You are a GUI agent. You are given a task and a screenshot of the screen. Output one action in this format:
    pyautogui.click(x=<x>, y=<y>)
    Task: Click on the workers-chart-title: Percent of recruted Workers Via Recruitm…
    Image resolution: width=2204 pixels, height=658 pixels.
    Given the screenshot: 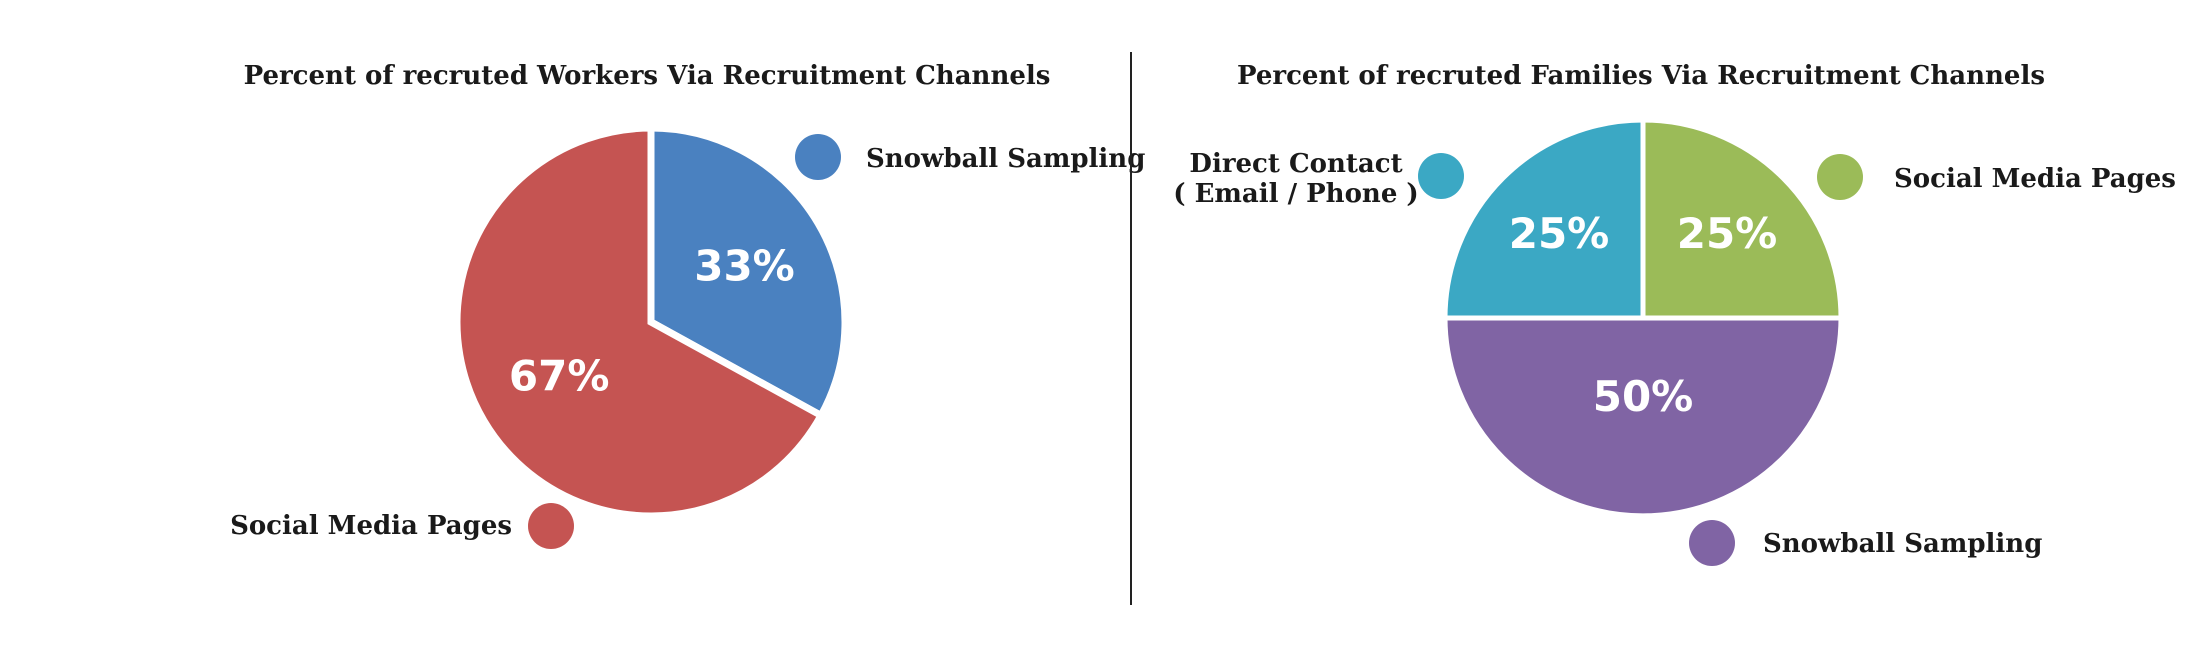 What is the action you would take?
    pyautogui.click(x=647, y=76)
    